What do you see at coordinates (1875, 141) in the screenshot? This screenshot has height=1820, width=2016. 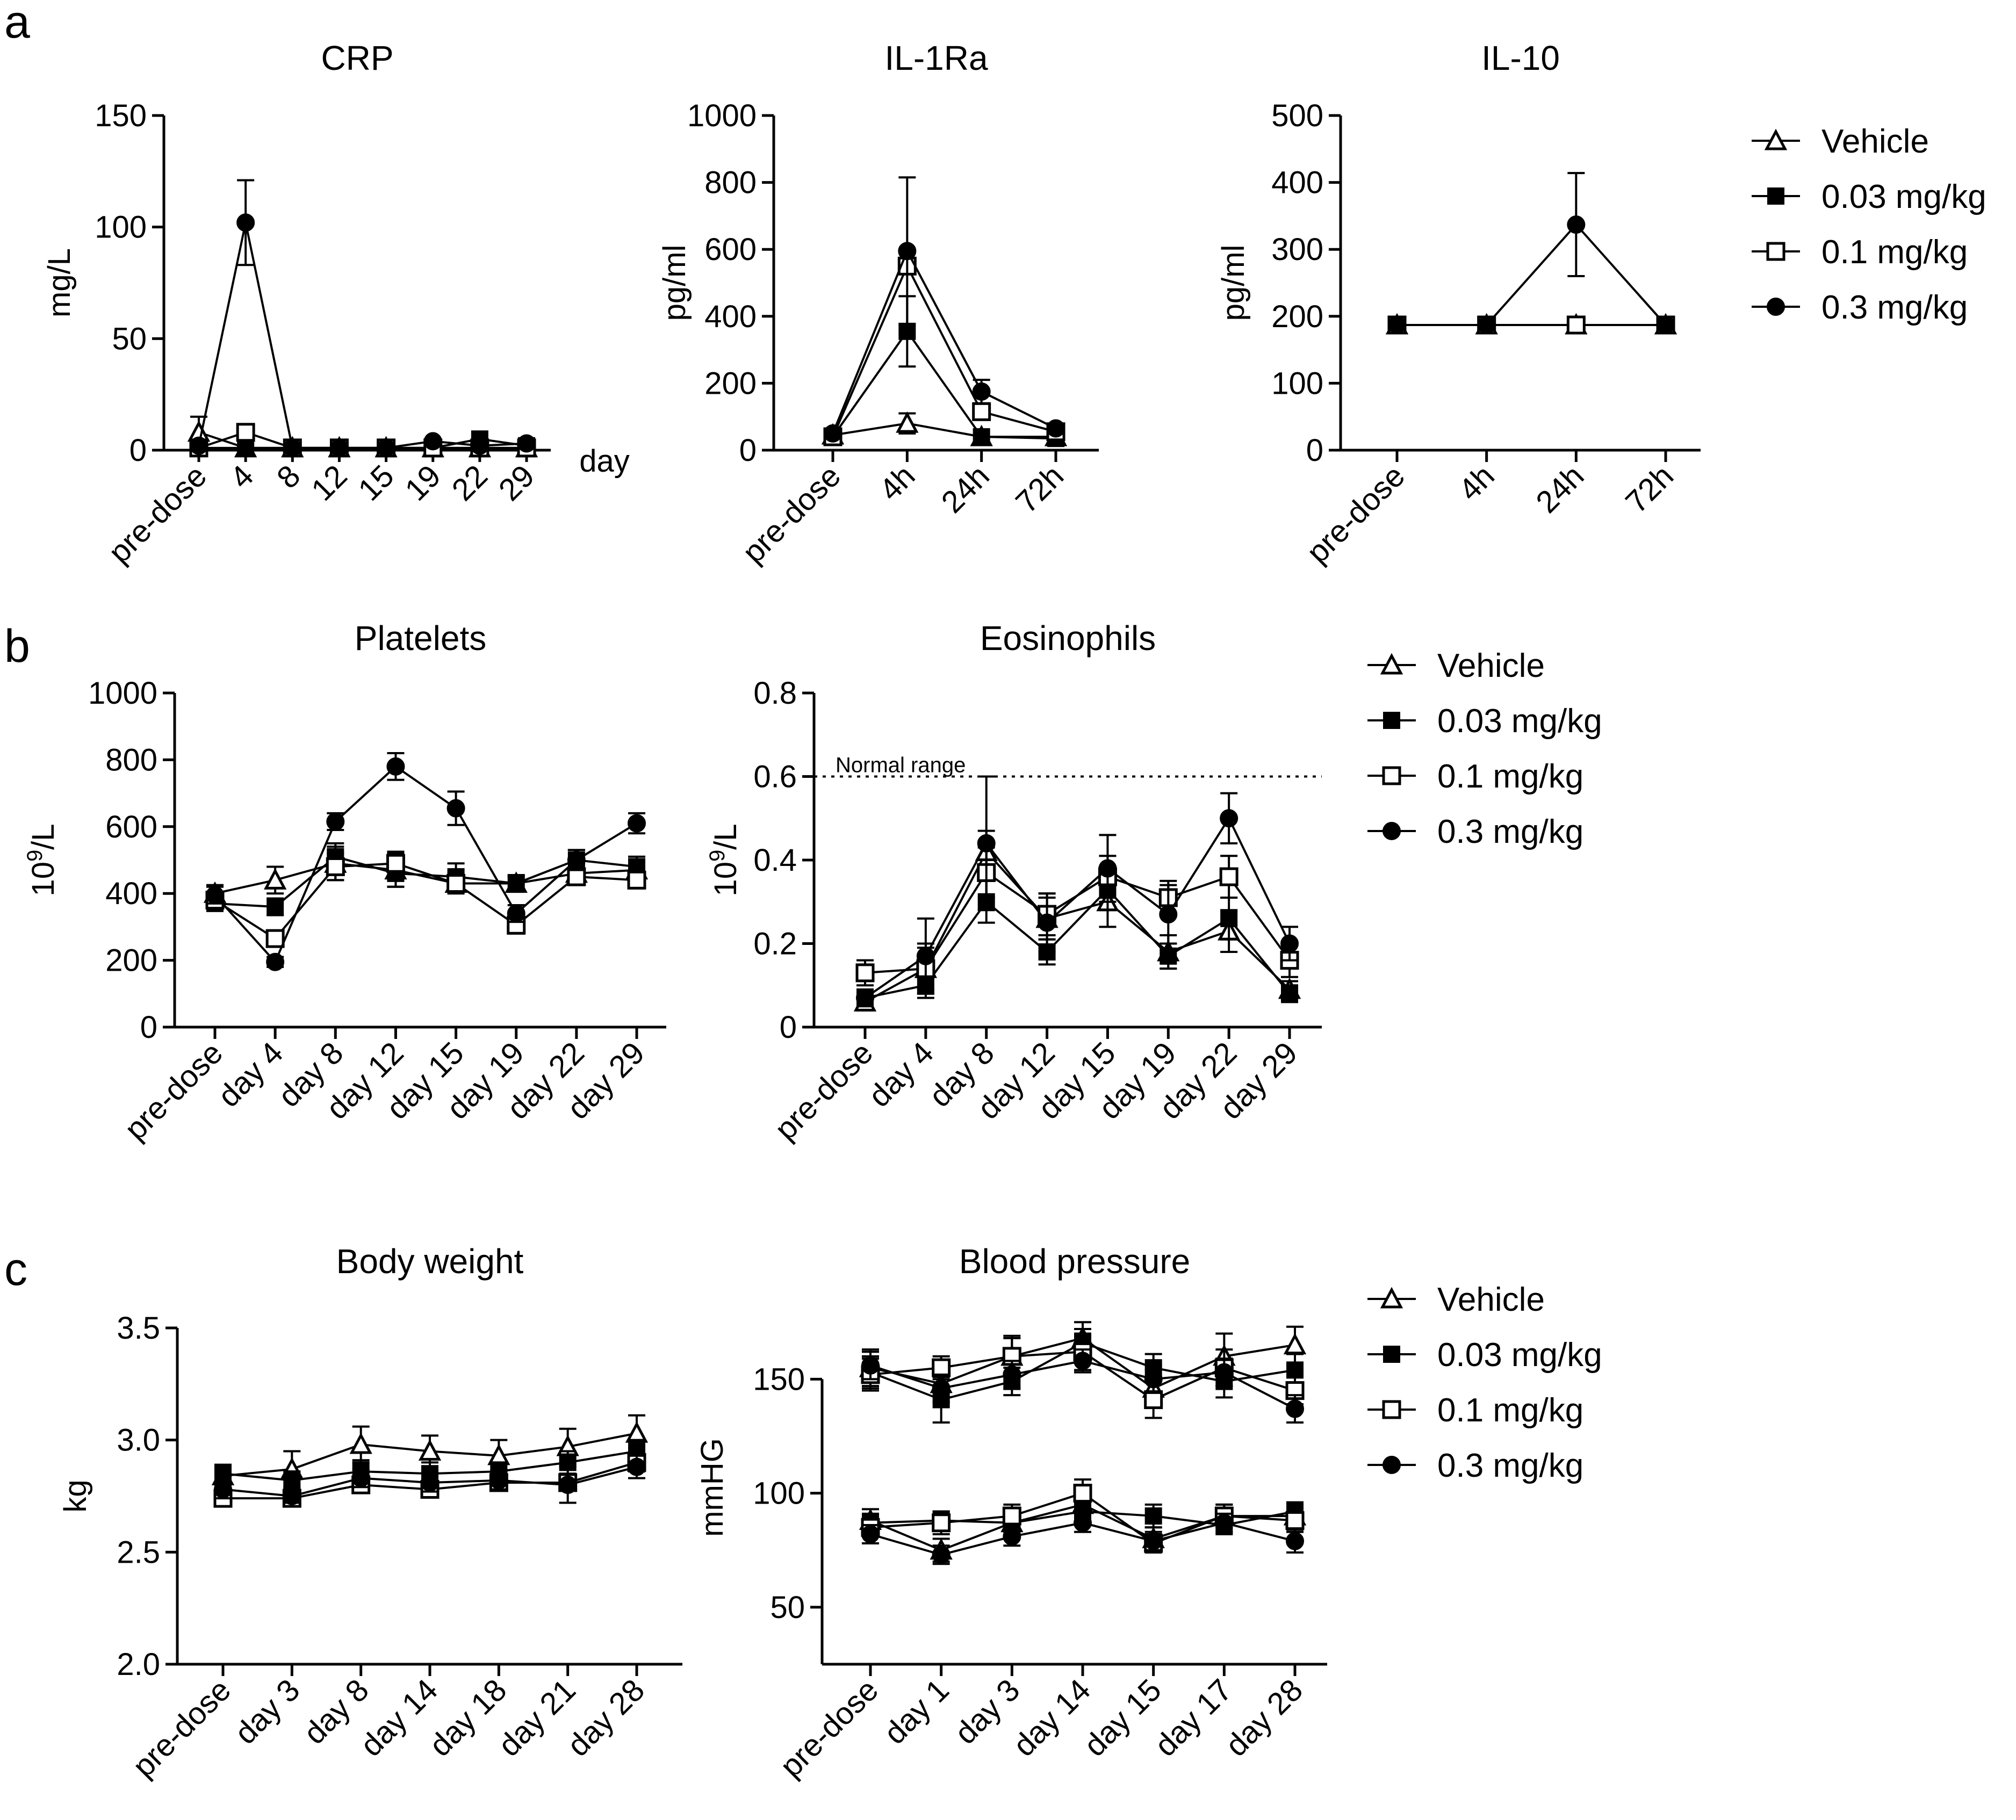 I see `legend-a-label-vehicle: Vehicle` at bounding box center [1875, 141].